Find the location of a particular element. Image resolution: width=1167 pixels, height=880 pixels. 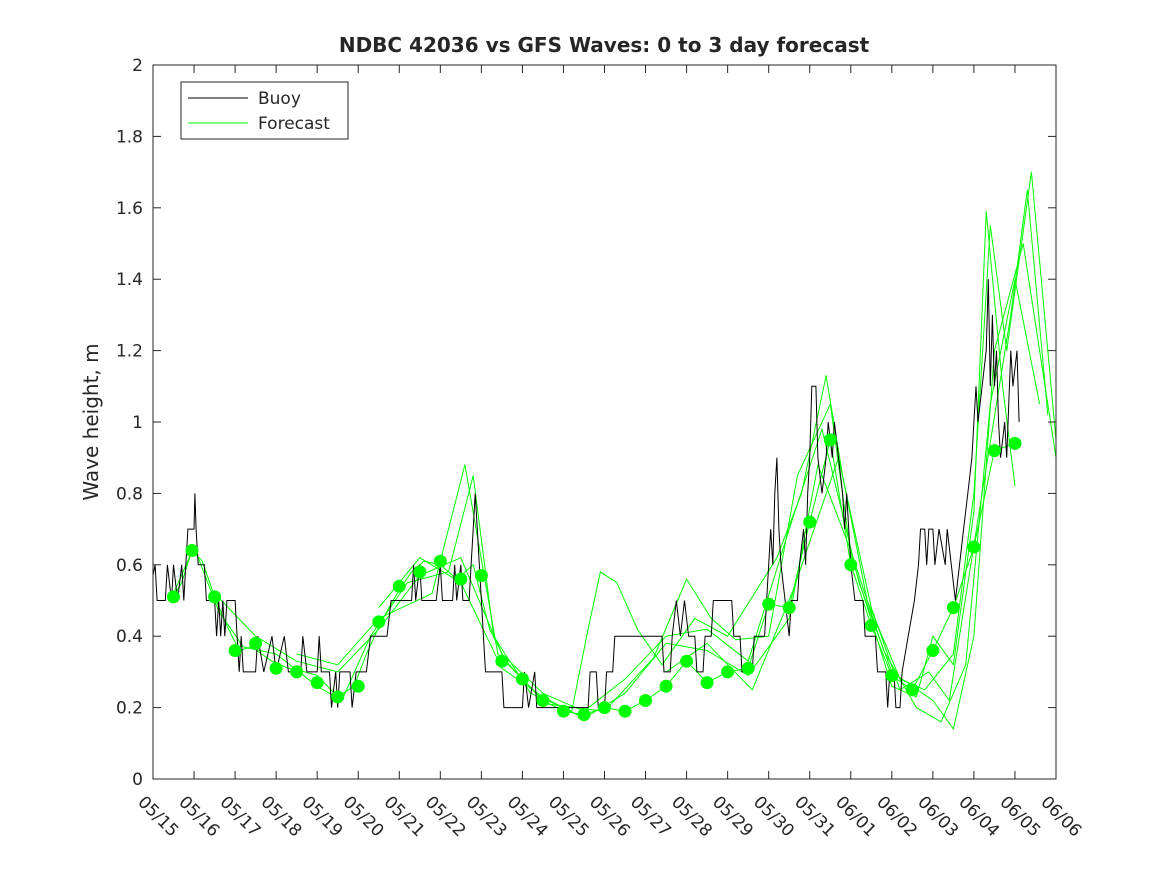

x-tick-label: 05/18 is located at coordinates (281, 816).